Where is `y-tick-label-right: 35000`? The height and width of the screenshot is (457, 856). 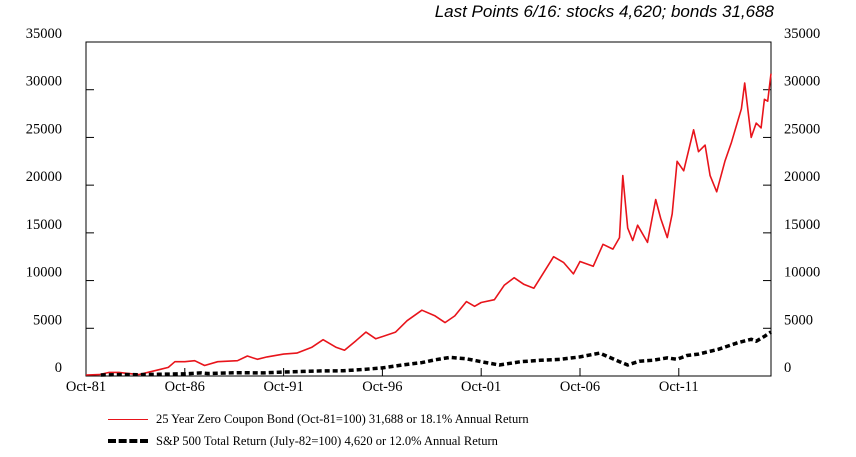 y-tick-label-right: 35000 is located at coordinates (802, 34).